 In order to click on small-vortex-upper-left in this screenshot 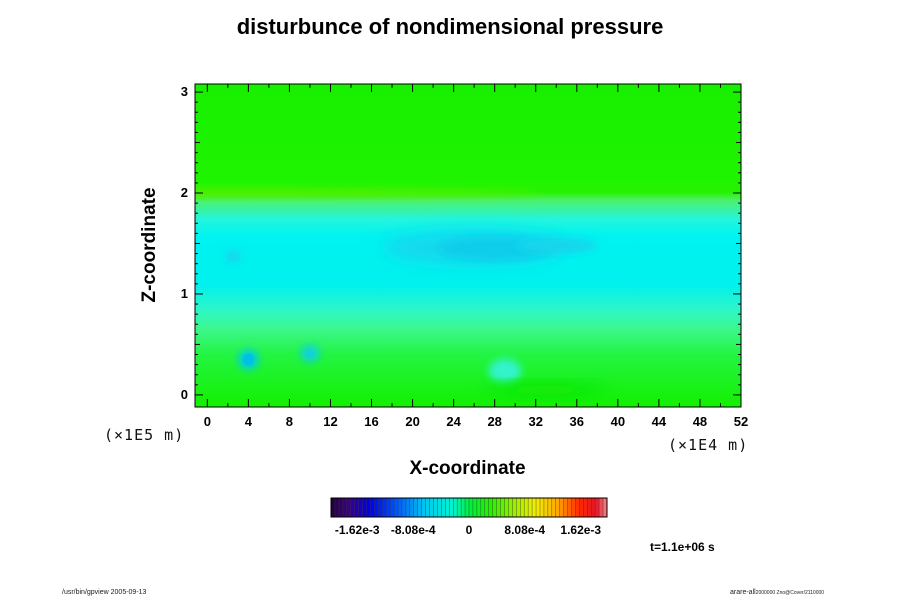, I will do `click(233, 256)`.